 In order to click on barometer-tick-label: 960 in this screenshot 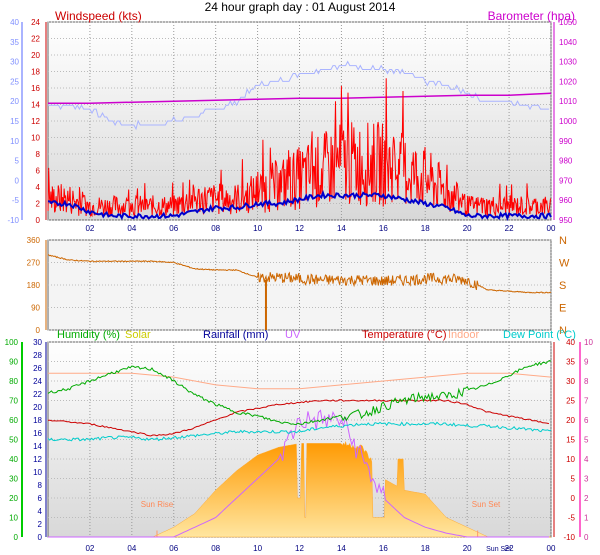, I will do `click(566, 200)`.